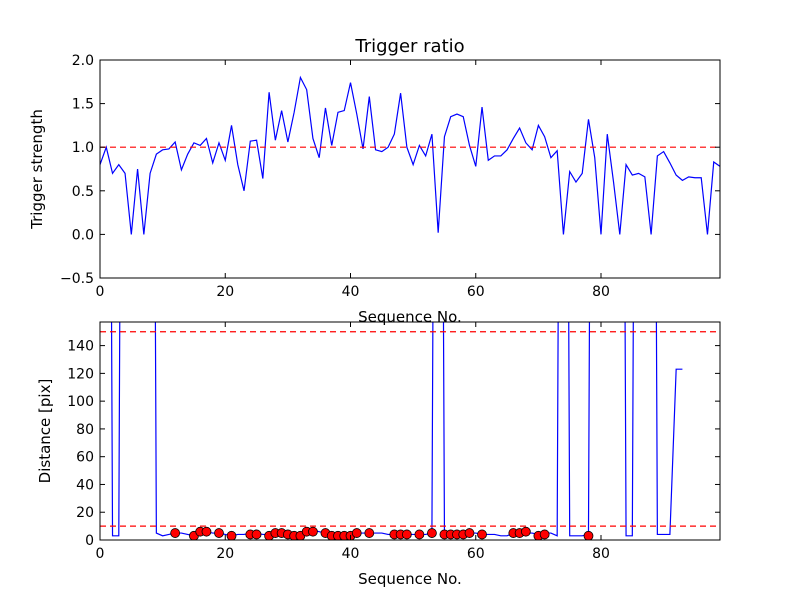  Describe the element at coordinates (85, 513) in the screenshot. I see `bottom-ytick-label: 20` at that location.